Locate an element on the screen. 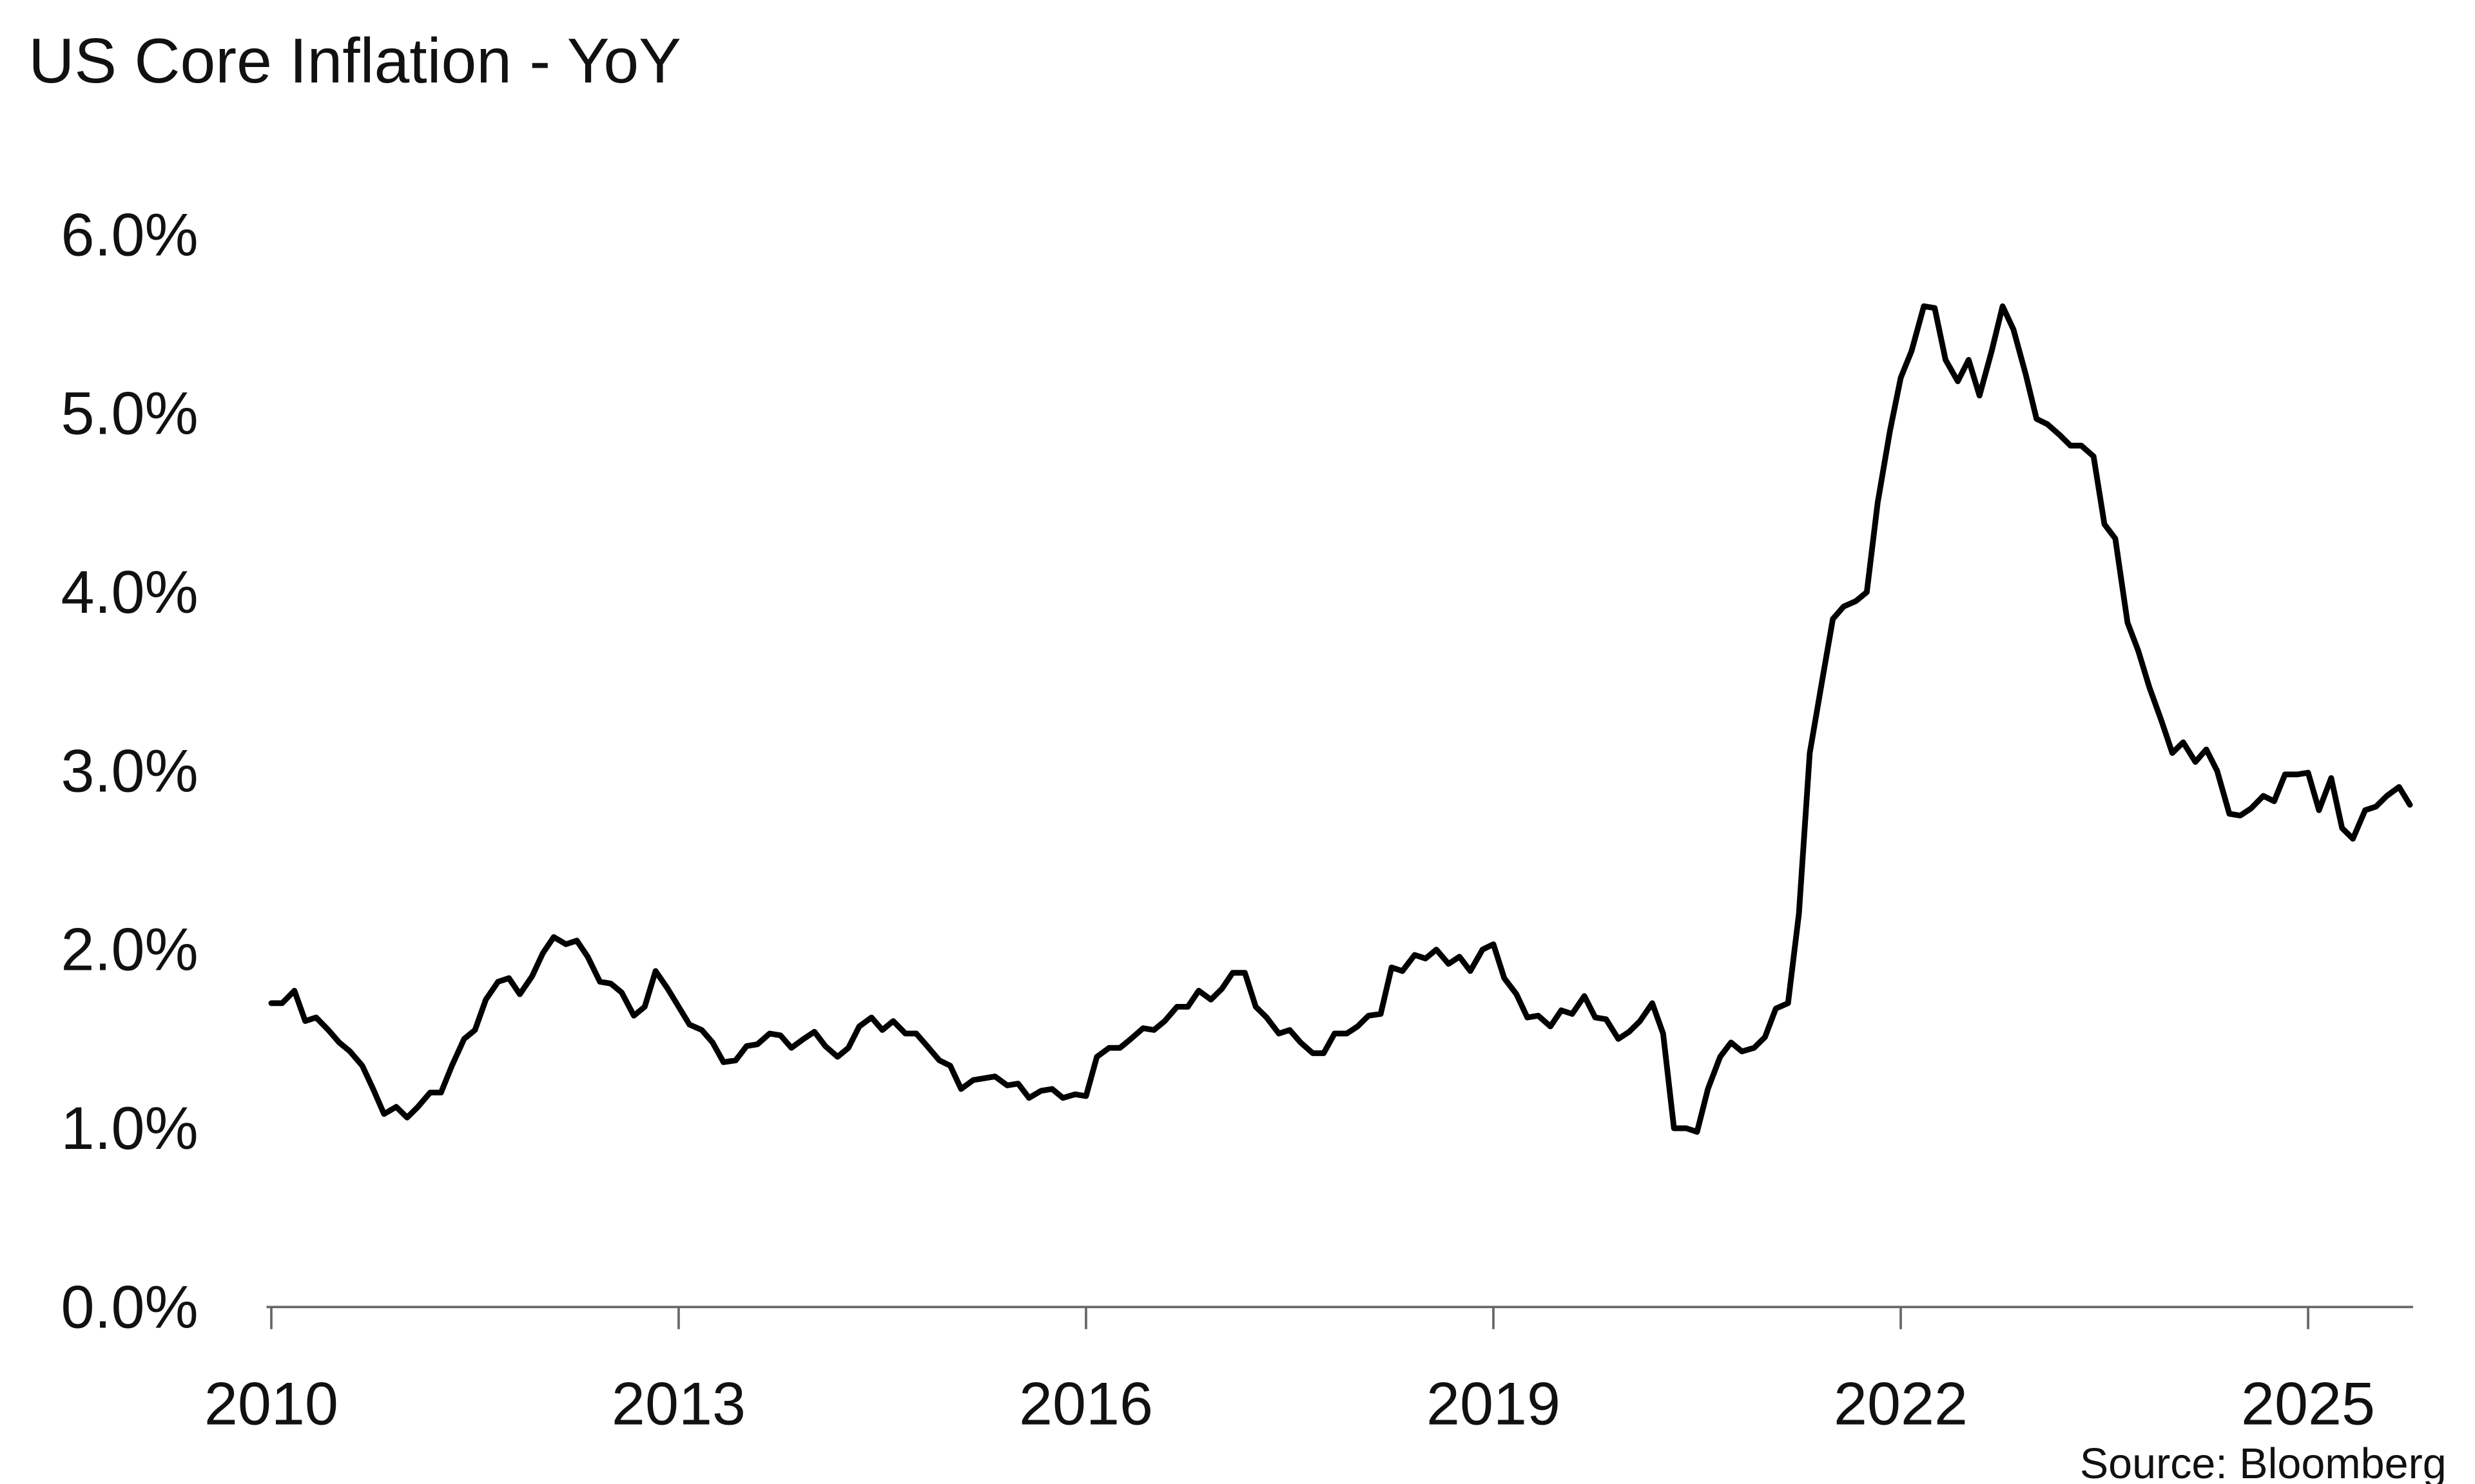  y-tick-label: 4.0% is located at coordinates (130, 592).